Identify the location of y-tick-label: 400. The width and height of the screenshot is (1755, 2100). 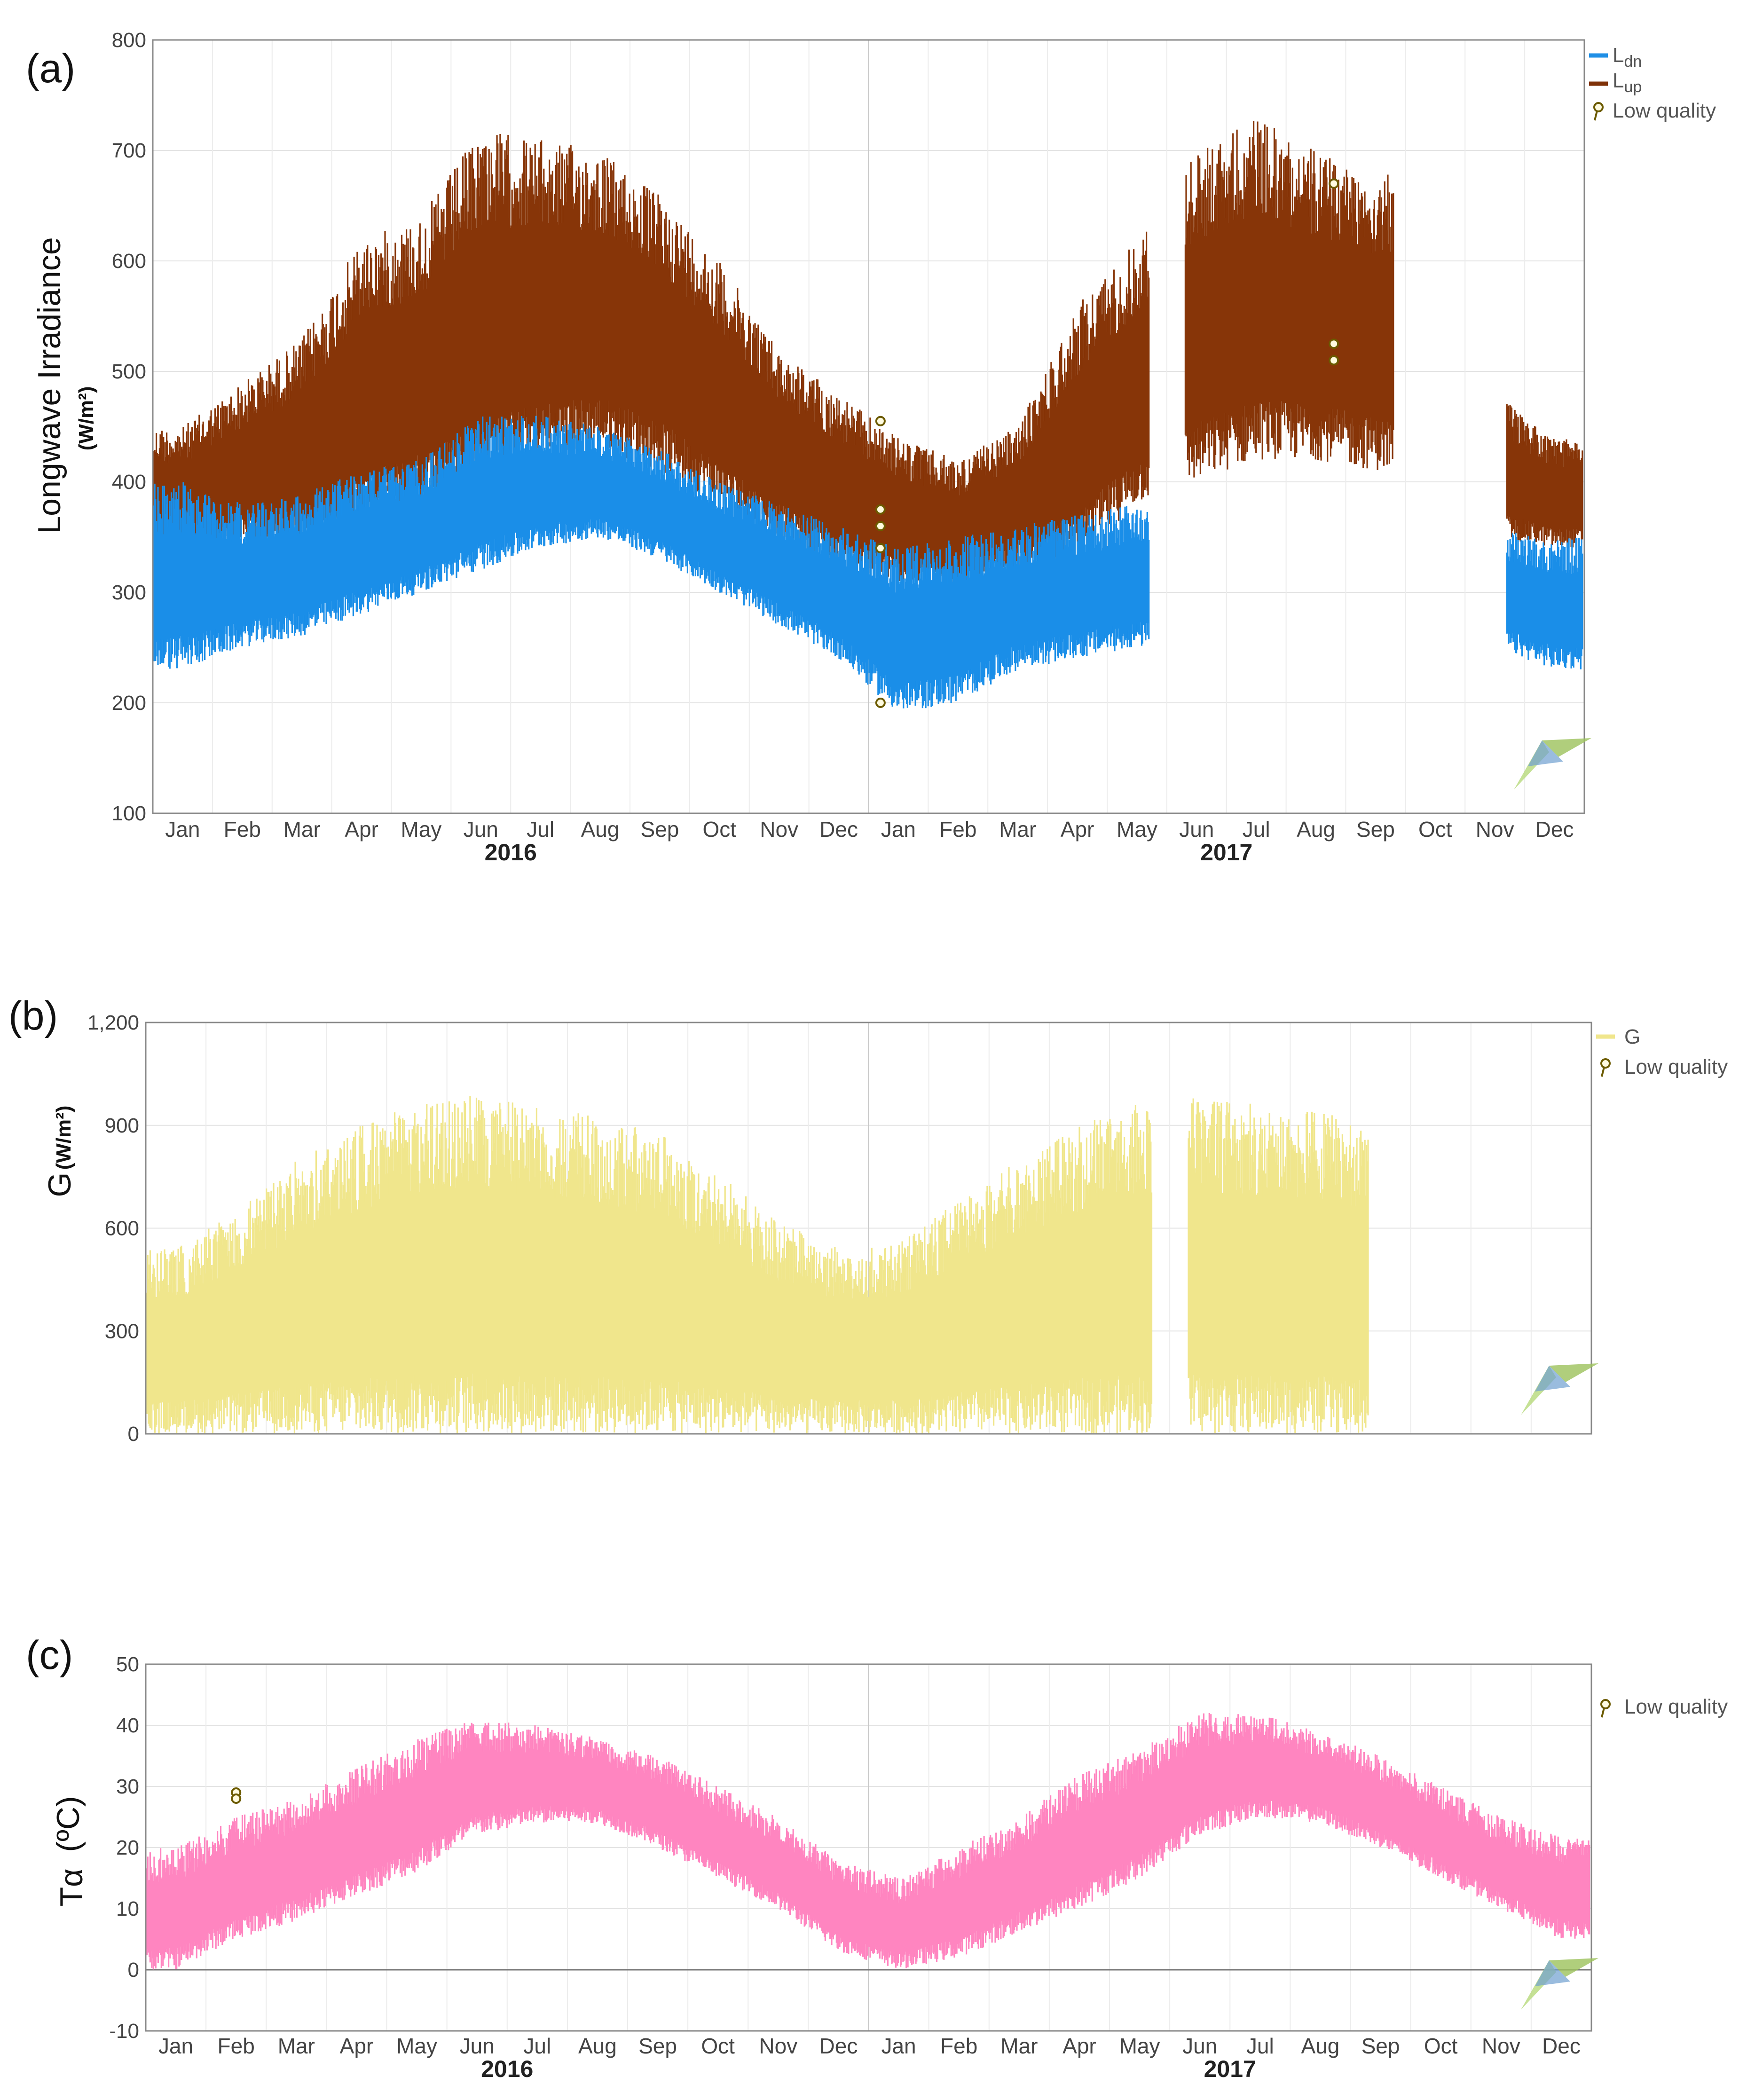
(129, 482).